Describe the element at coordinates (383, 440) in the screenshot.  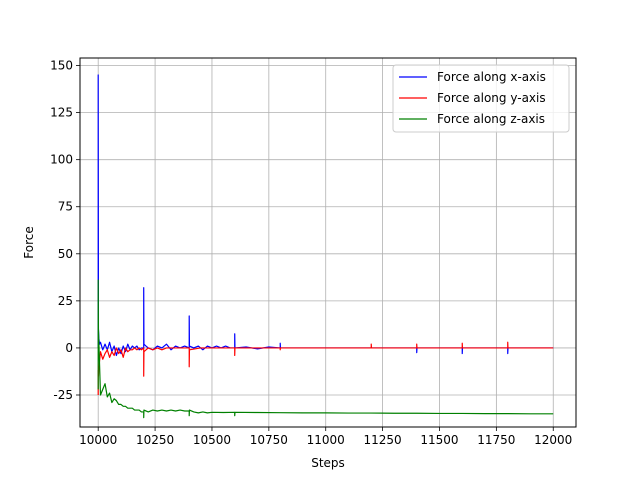
I see `x-tick-label: 11250` at that location.